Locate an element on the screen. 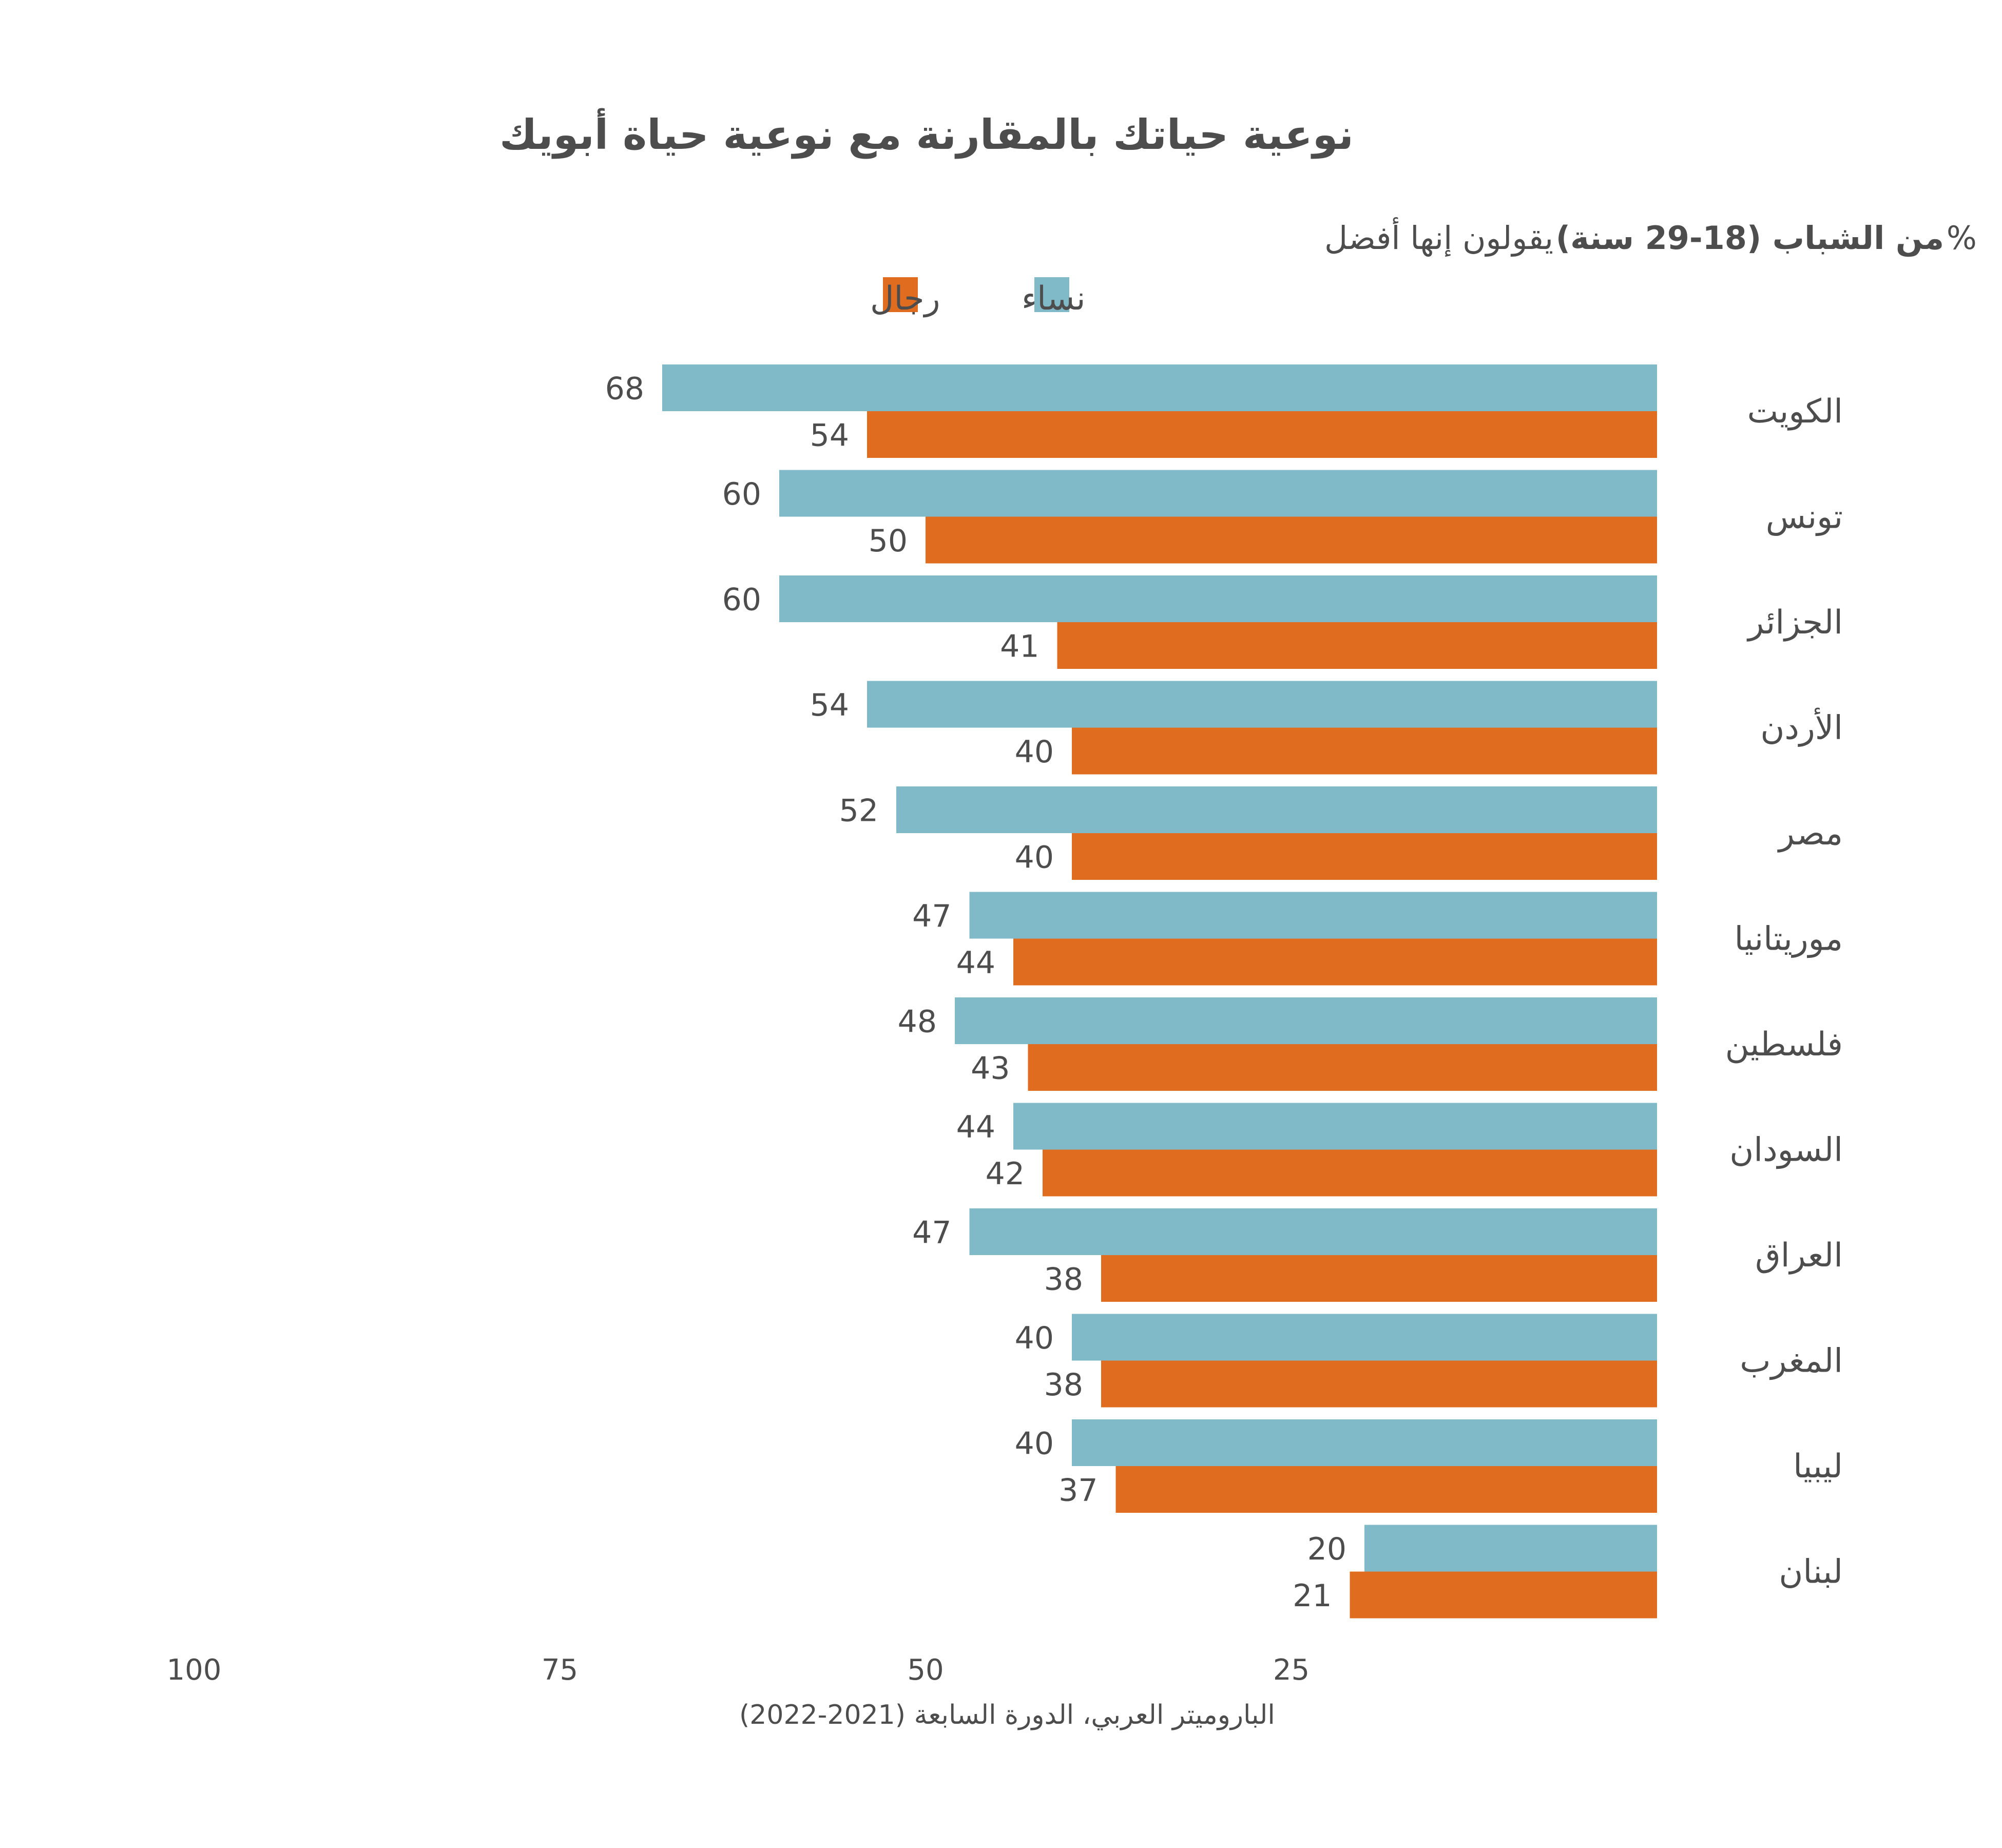  value-label-women: 54 is located at coordinates (829, 705).